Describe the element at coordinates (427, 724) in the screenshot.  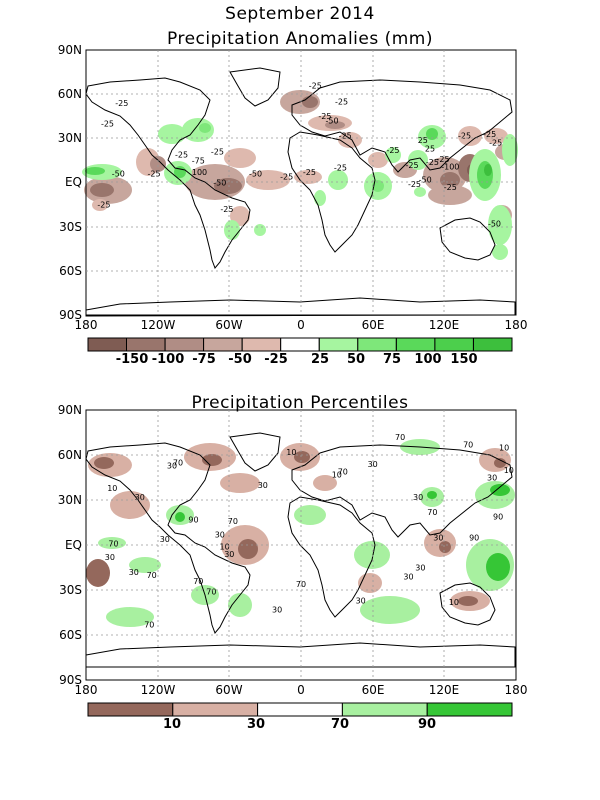
I see `colorbar-label: 90` at that location.